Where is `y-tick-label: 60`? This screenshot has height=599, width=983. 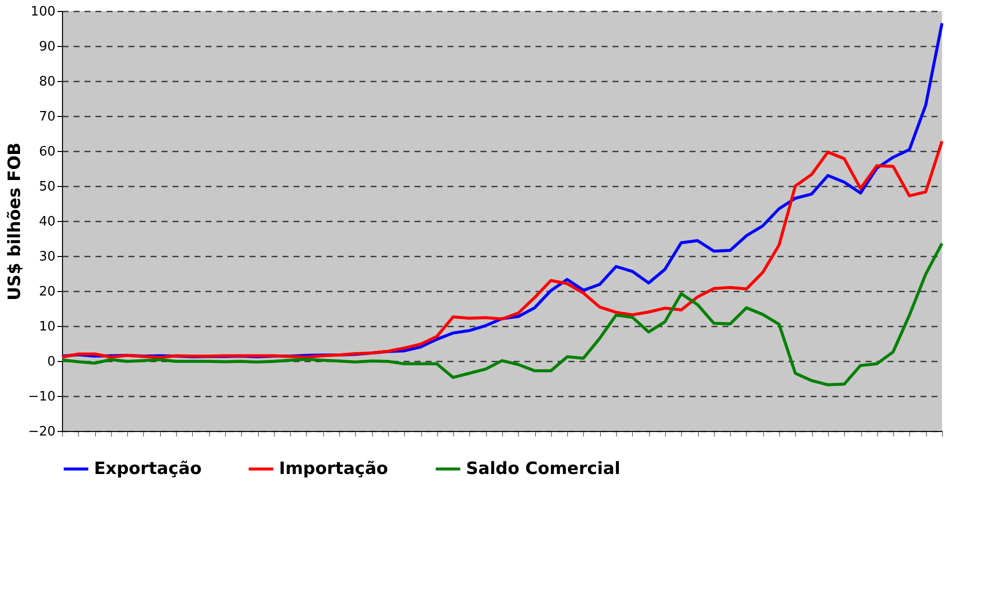 y-tick-label: 60 is located at coordinates (47, 152).